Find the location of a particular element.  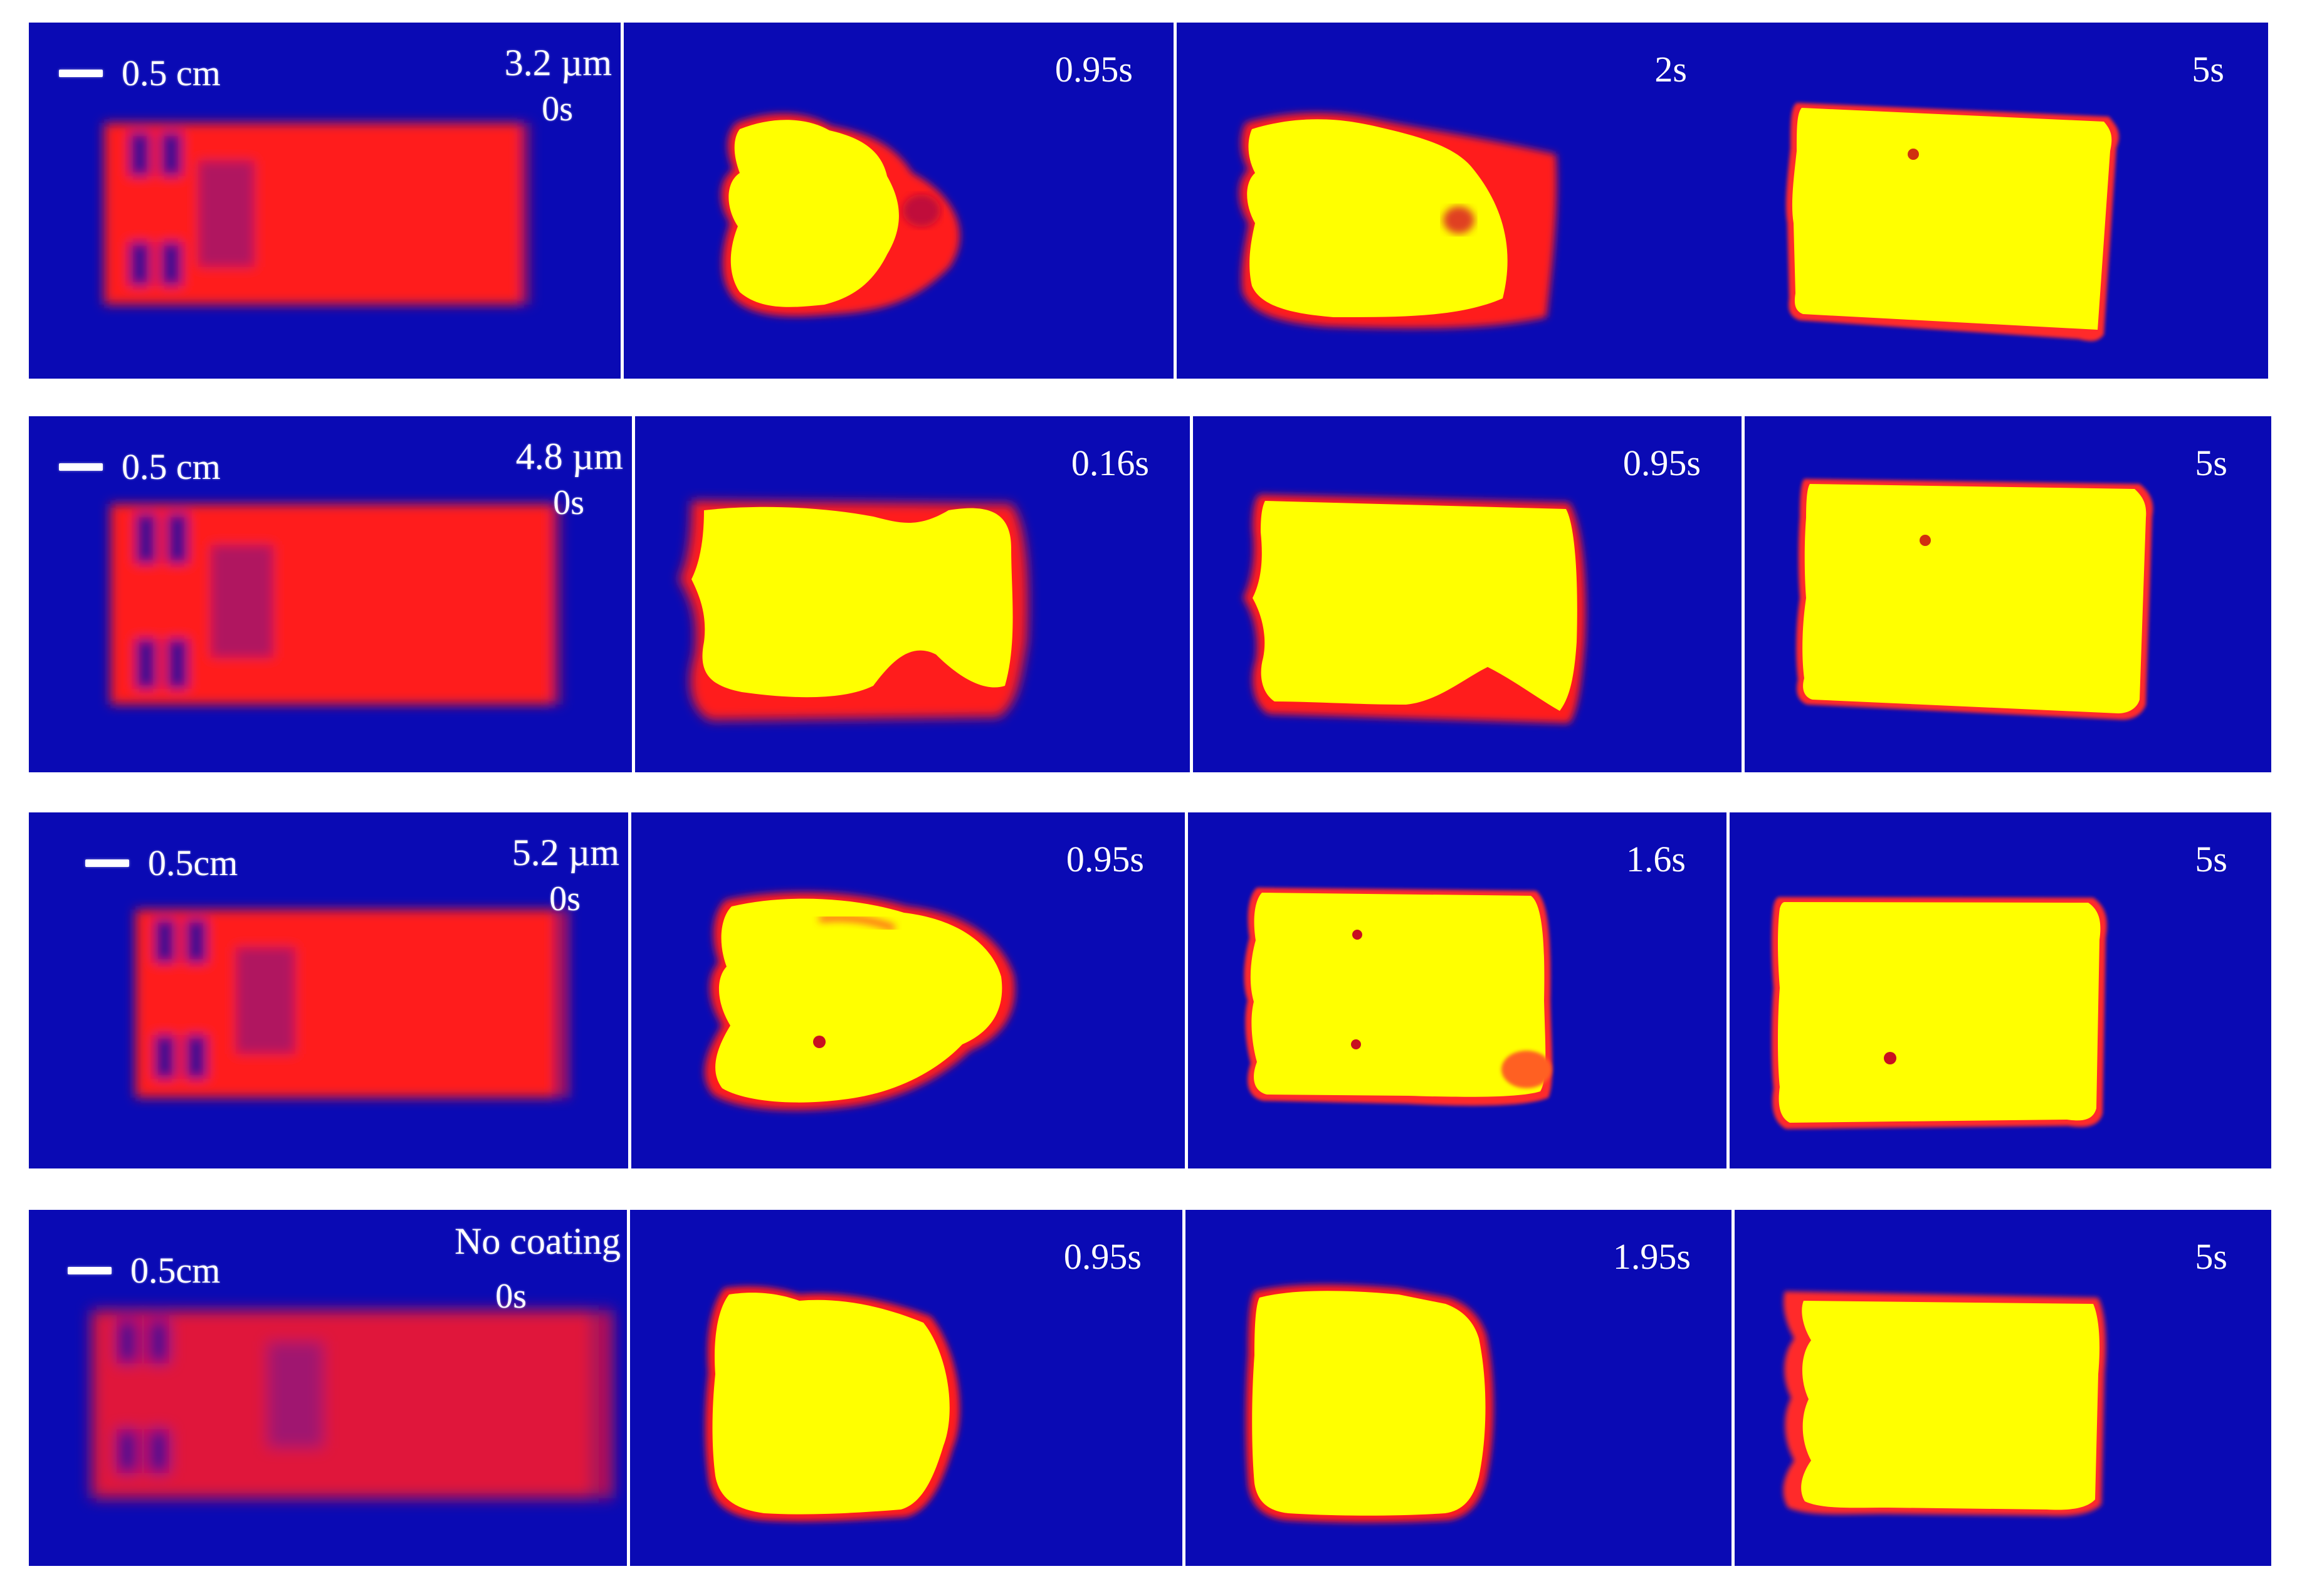

coating-thickness-label: 5.2 µm is located at coordinates (565, 853).